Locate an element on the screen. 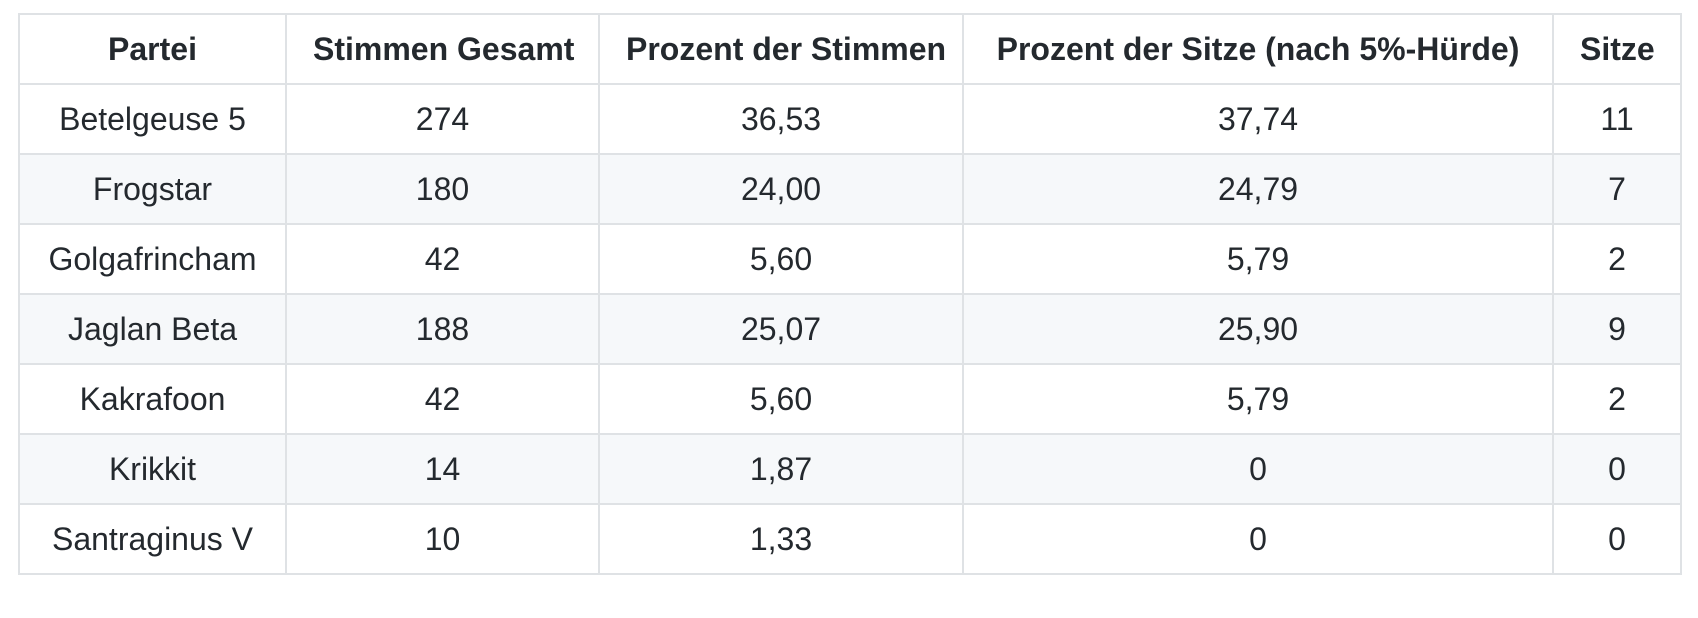  column-header-sitze: Sitze is located at coordinates (1617, 49).